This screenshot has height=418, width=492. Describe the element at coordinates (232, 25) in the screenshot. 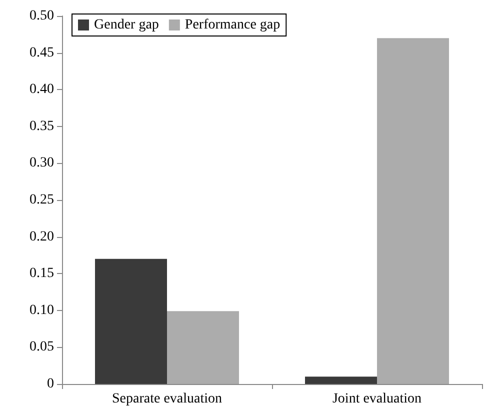

I see `legend-label: Performance gap` at that location.